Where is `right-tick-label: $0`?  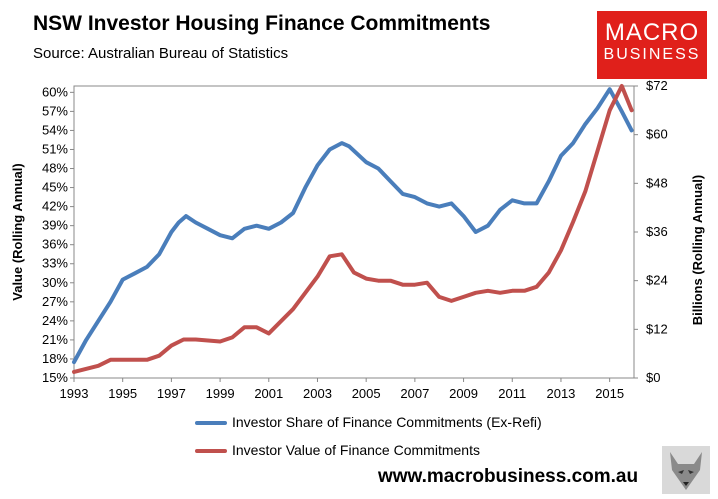
right-tick-label: $0 is located at coordinates (653, 377).